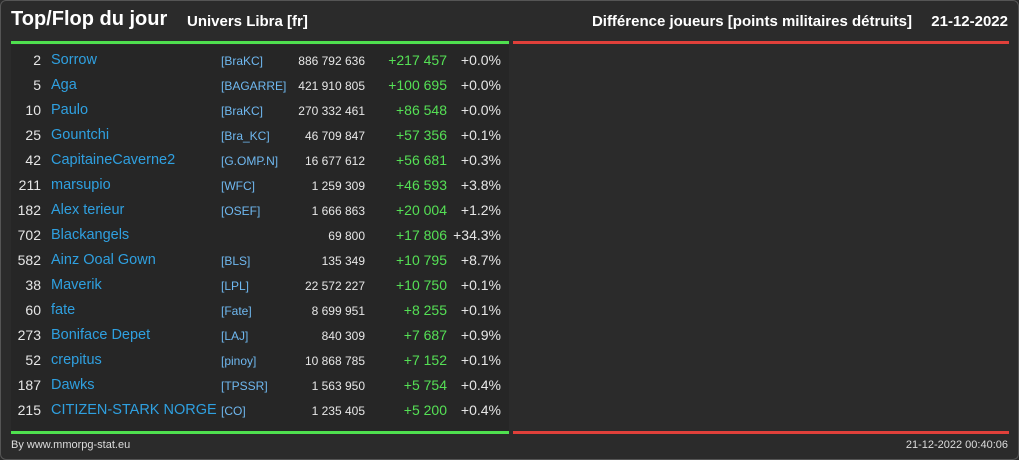 The height and width of the screenshot is (460, 1019). What do you see at coordinates (338, 211) in the screenshot?
I see `player-points: 1 666 863` at bounding box center [338, 211].